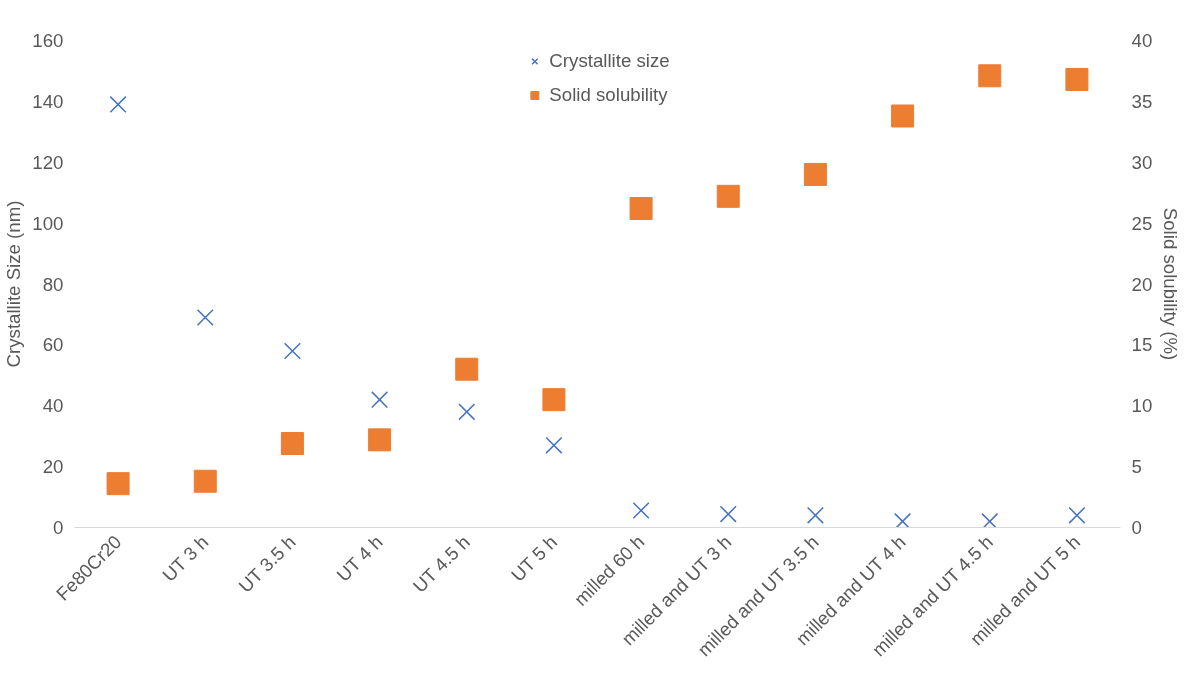  I want to click on y2-tick-label: 25, so click(1142, 223).